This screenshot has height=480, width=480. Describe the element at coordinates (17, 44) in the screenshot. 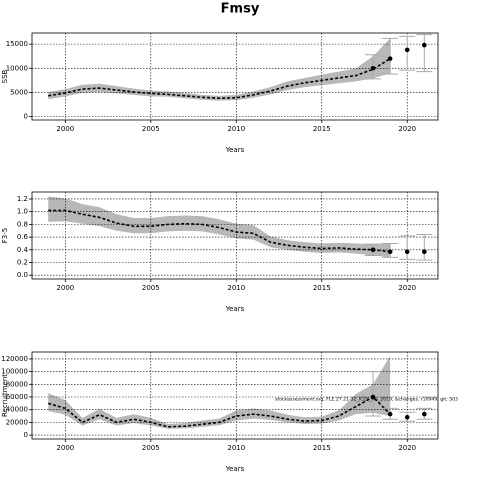

I see `y-tick-label: 15000` at that location.